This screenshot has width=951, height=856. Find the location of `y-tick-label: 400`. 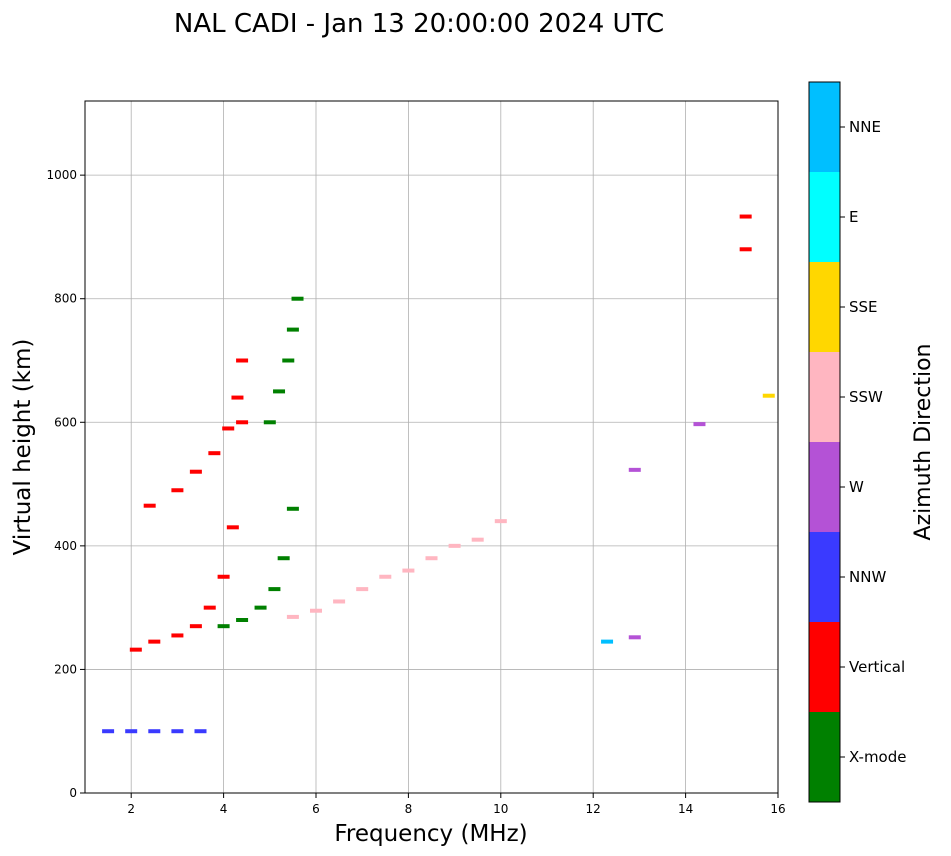

y-tick-label: 400 is located at coordinates (65, 546).